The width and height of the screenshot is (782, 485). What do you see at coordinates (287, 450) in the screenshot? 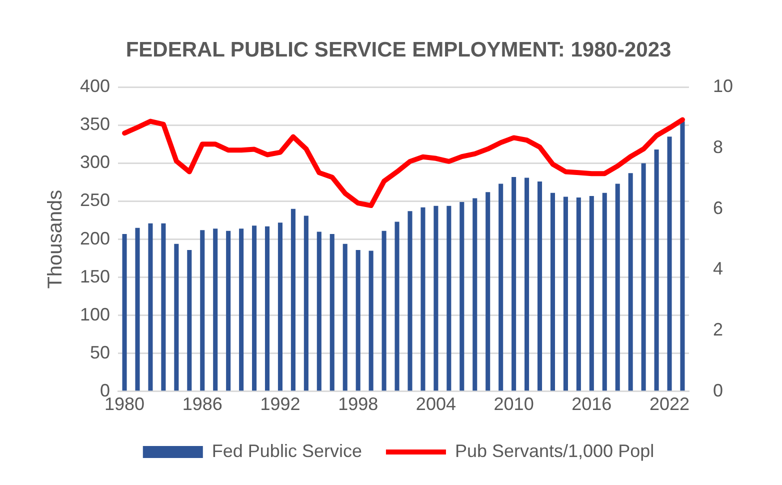
I see `legend-label: Fed Public Service` at bounding box center [287, 450].